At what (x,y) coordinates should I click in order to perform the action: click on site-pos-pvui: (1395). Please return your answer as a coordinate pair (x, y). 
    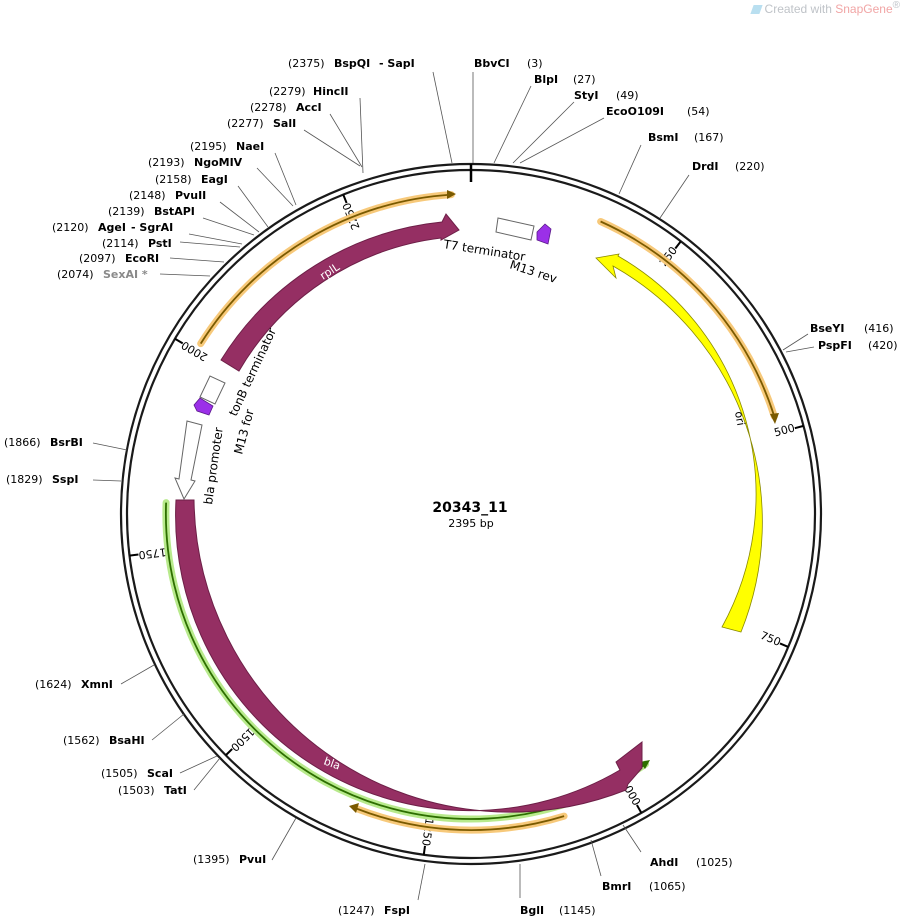
    Looking at the image, I should click on (211, 859).